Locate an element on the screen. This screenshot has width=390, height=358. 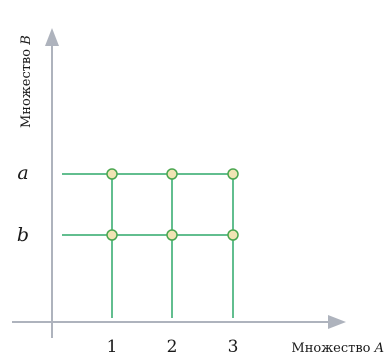
node-2-b is located at coordinates (172, 235).